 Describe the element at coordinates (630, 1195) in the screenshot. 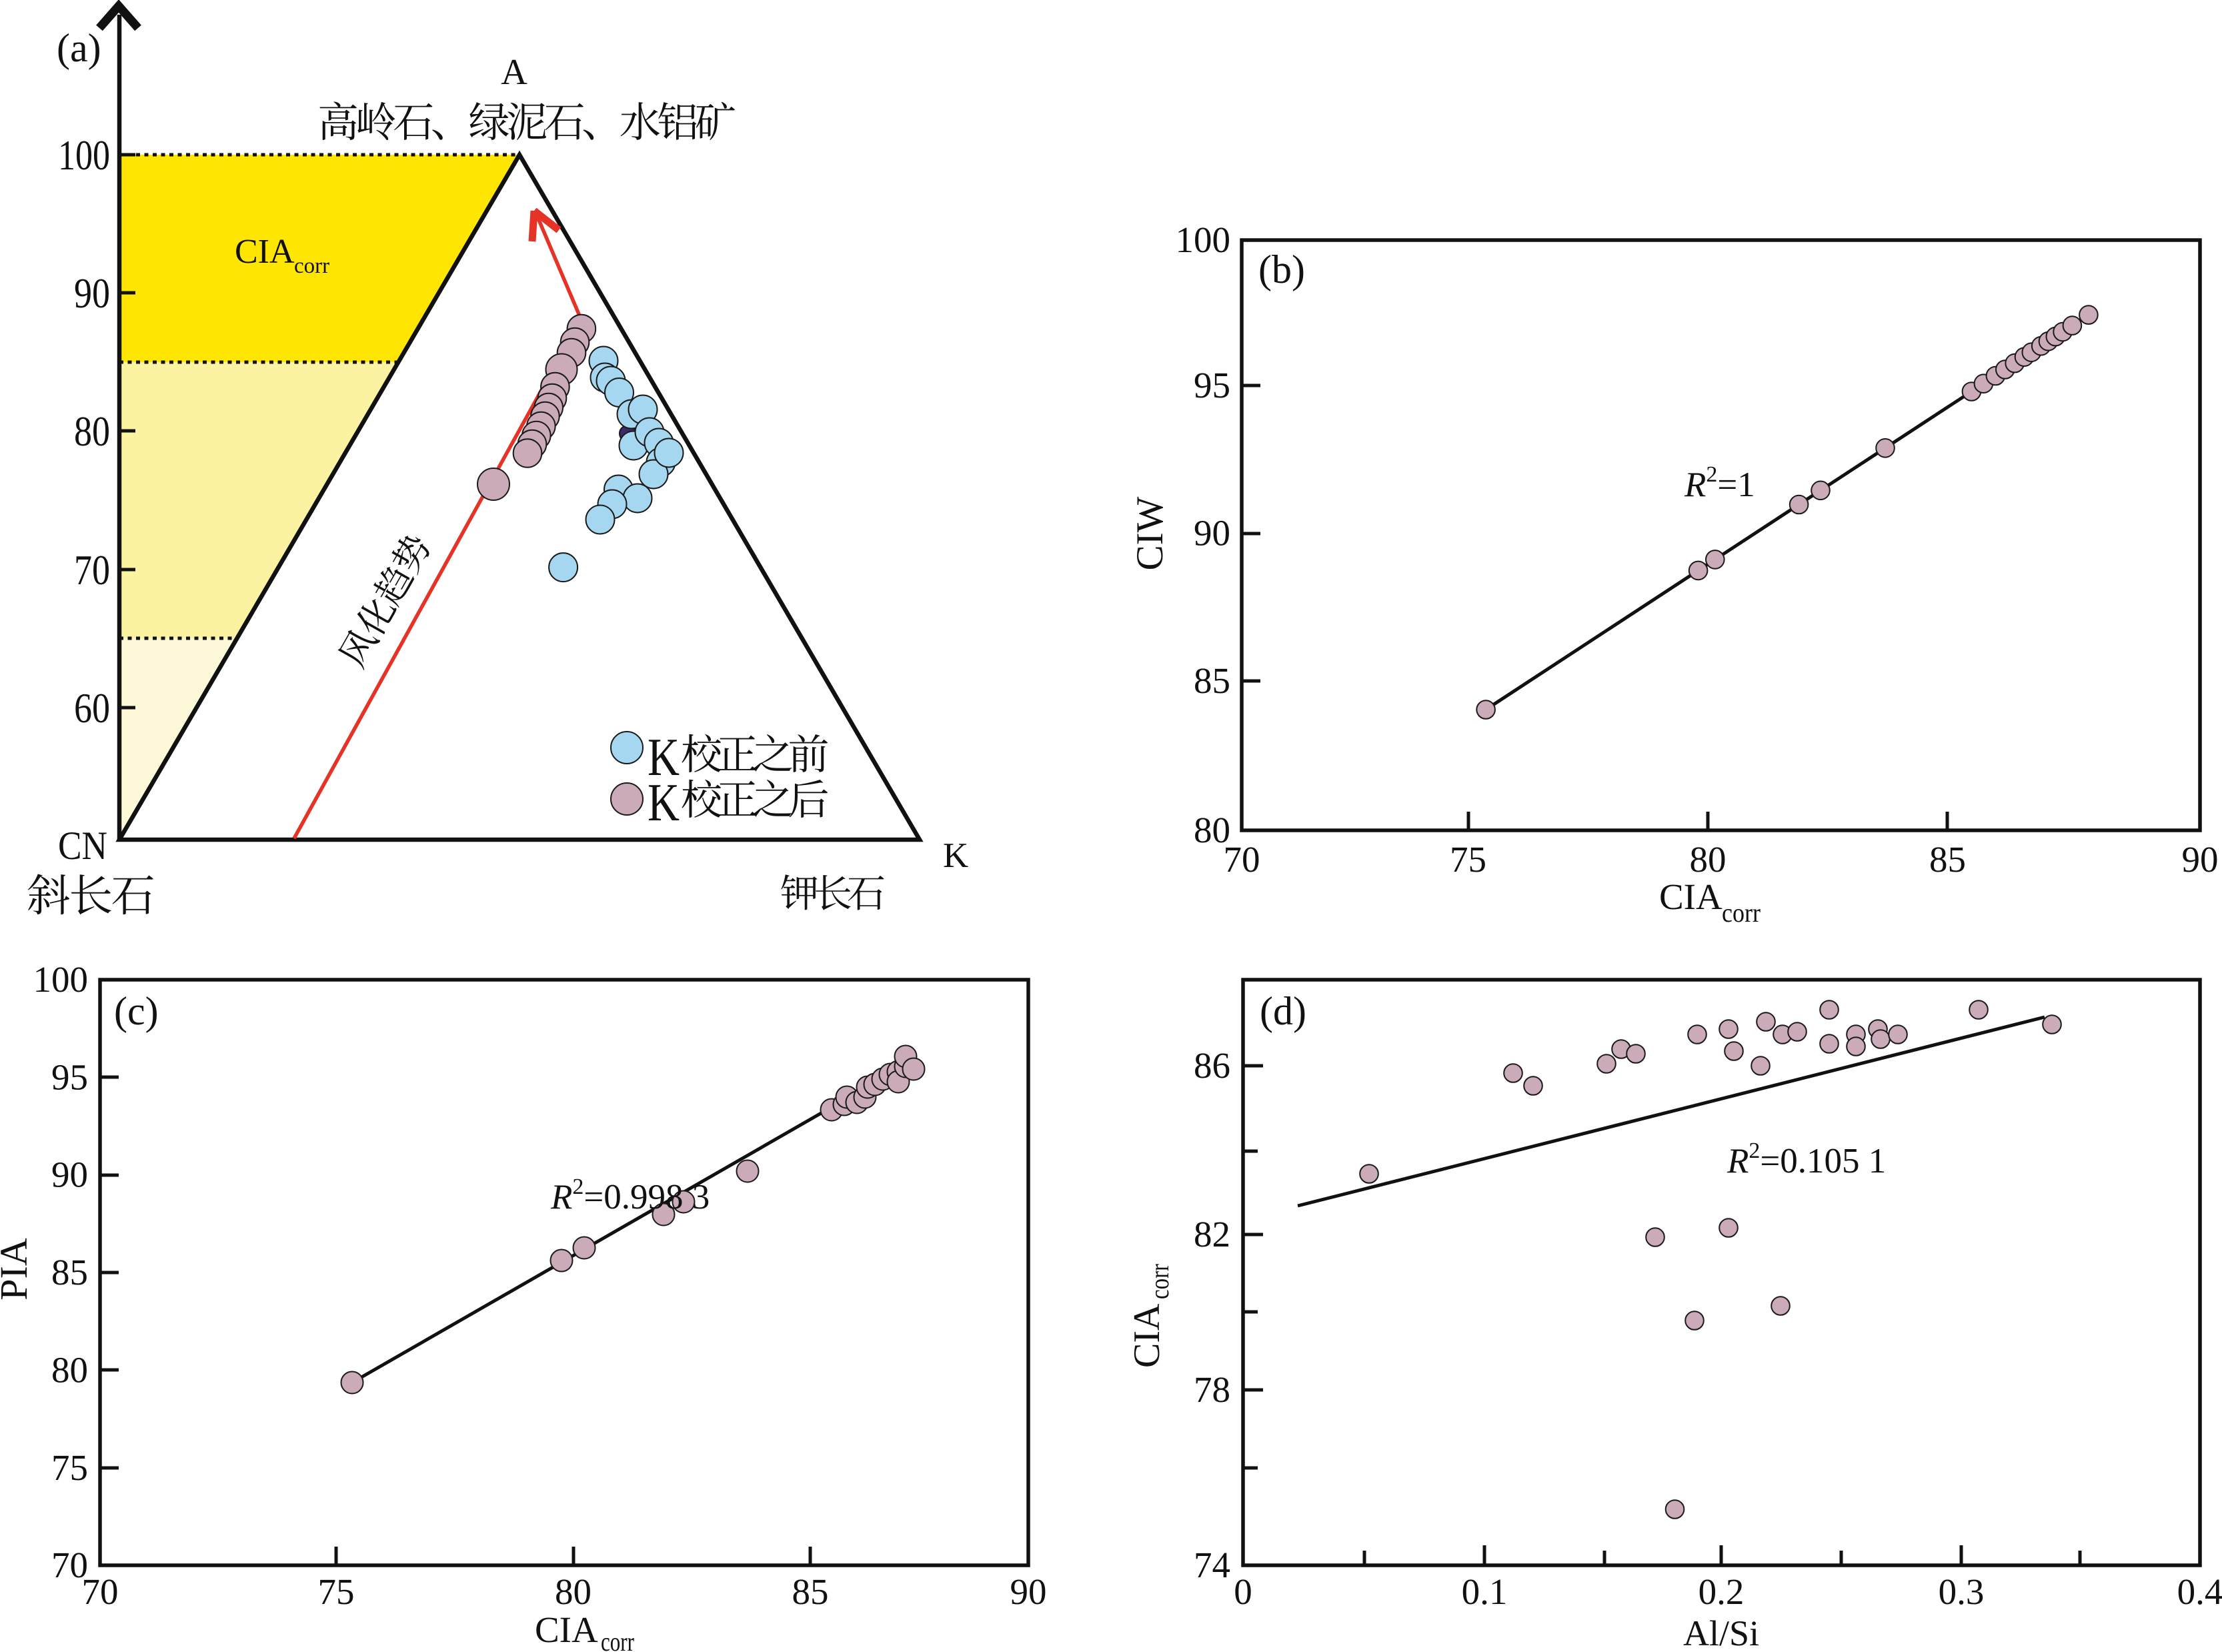

I see `svg-text: R2=0.998 3` at that location.